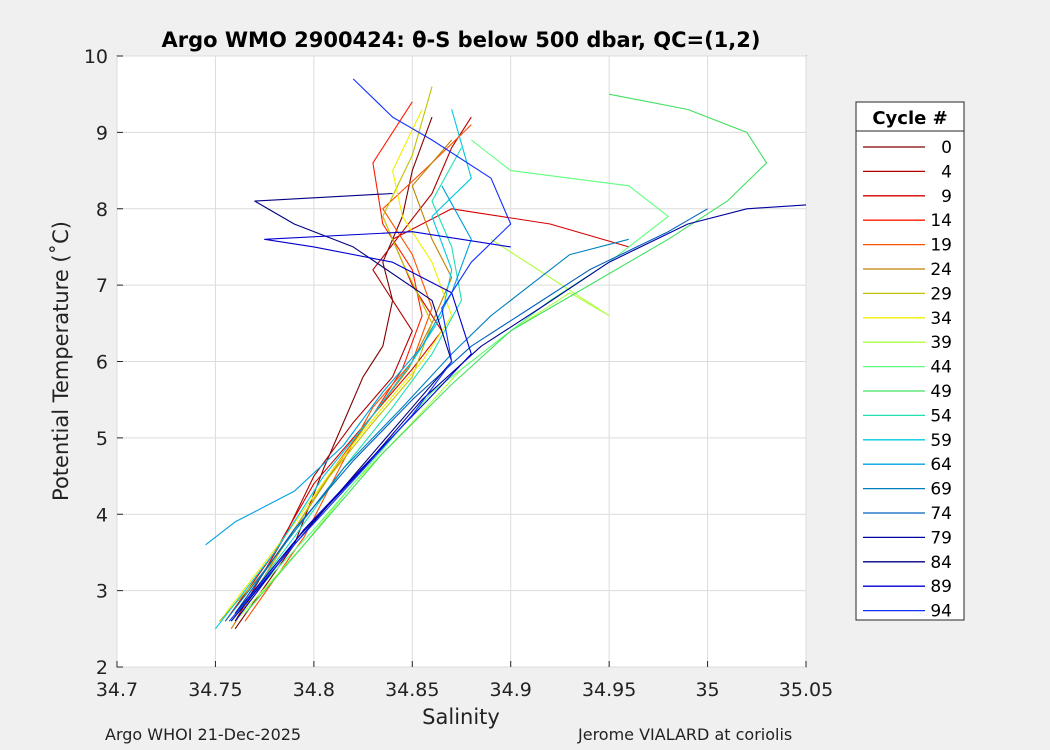 This screenshot has width=1050, height=750. What do you see at coordinates (909, 118) in the screenshot?
I see `legend-title: Cycle #` at bounding box center [909, 118].